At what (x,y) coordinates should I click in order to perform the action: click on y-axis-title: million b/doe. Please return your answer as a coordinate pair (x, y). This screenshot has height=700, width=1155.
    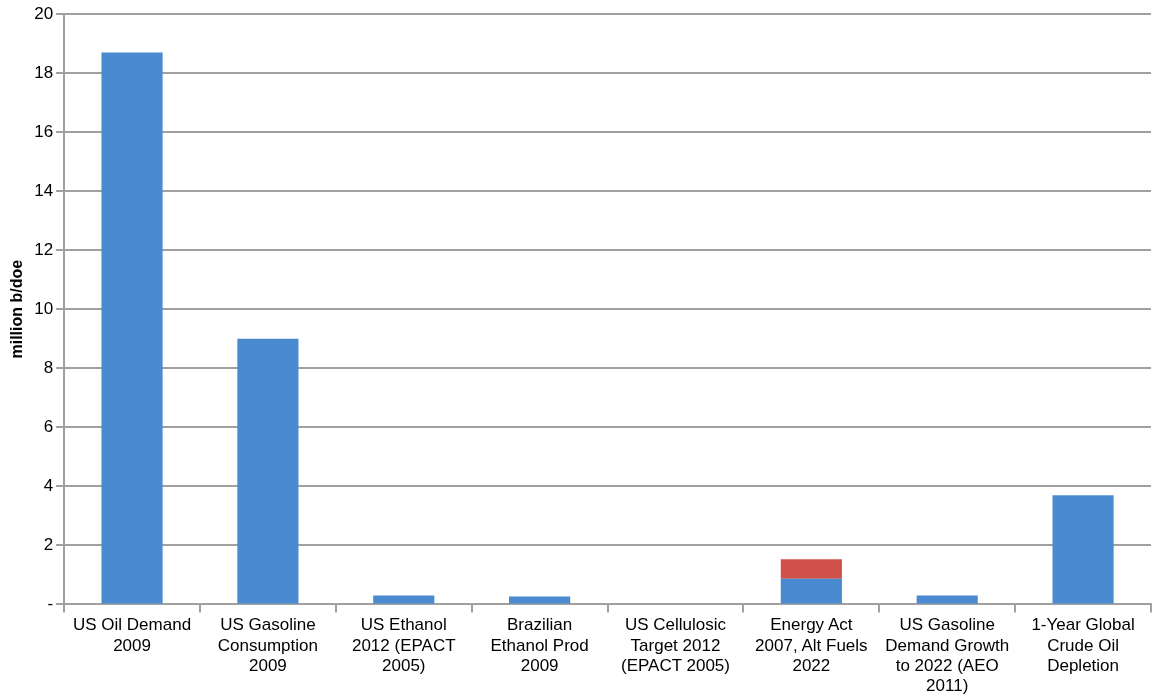
    Looking at the image, I should click on (17, 309).